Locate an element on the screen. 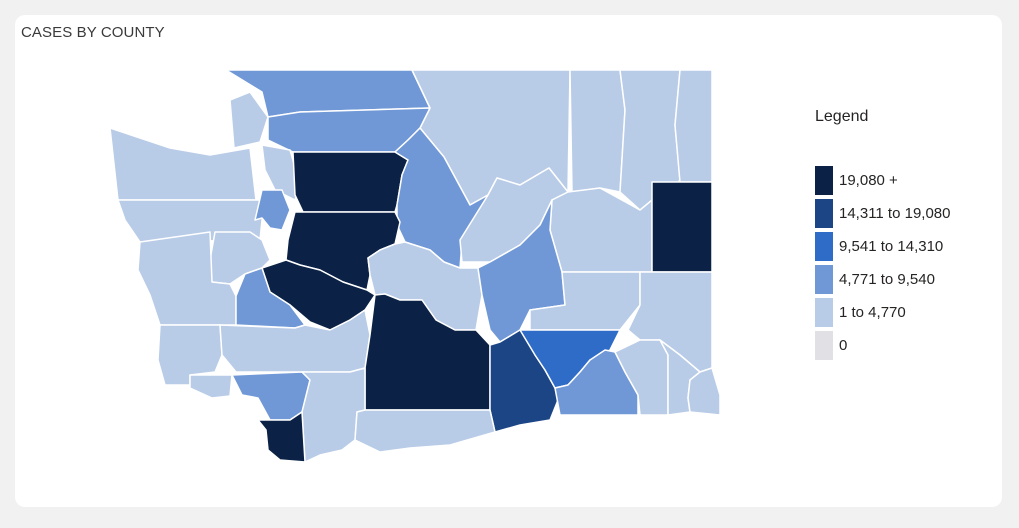  county-kitsap is located at coordinates (272, 210).